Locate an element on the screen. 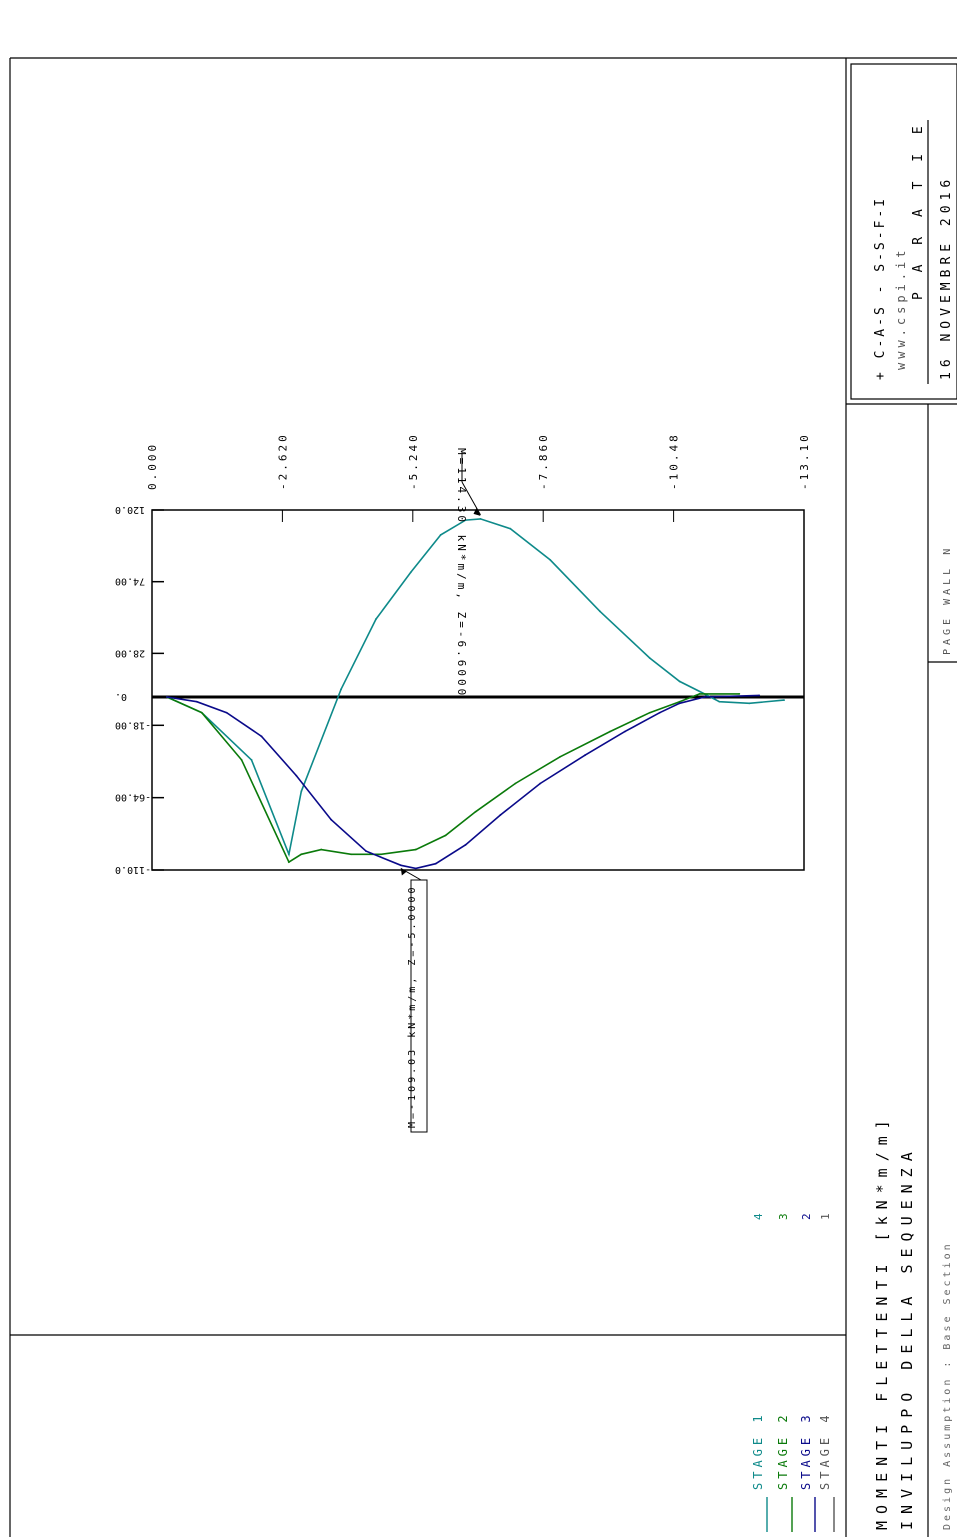 This screenshot has width=957, height=1537. chart-title-line2: INVILUPPO DELLA SEQUENZA is located at coordinates (907, 1337).